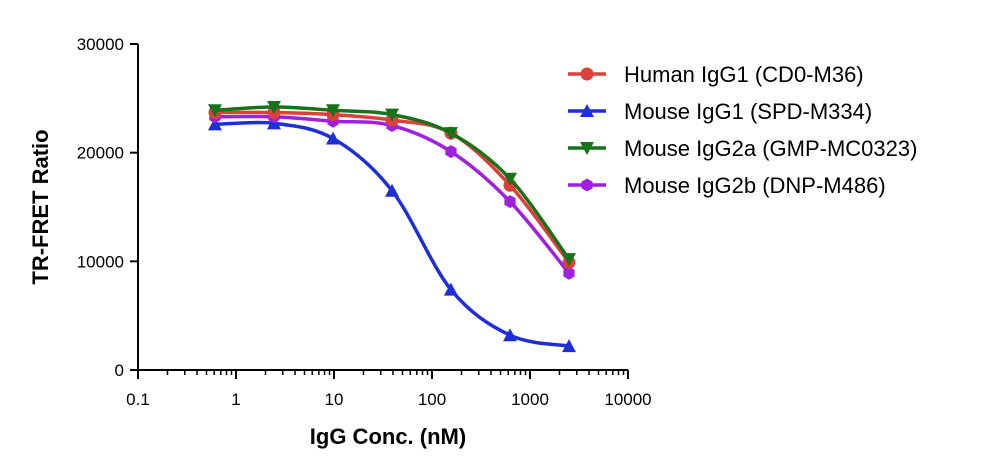  What do you see at coordinates (334, 399) in the screenshot?
I see `x-tick-label: 10` at bounding box center [334, 399].